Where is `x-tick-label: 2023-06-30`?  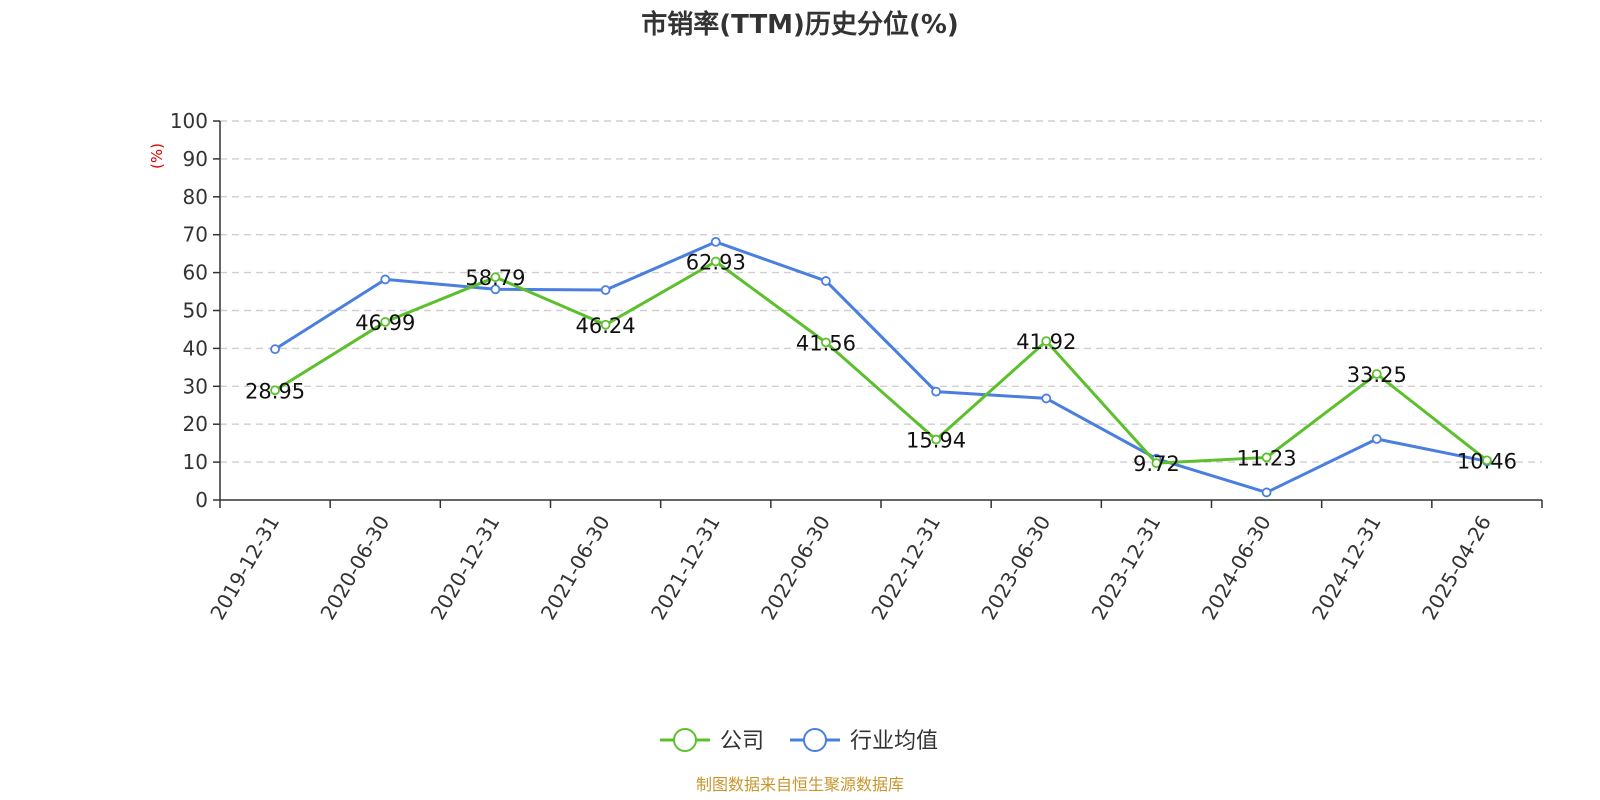
x-tick-label: 2023-06-30 is located at coordinates (1015, 567).